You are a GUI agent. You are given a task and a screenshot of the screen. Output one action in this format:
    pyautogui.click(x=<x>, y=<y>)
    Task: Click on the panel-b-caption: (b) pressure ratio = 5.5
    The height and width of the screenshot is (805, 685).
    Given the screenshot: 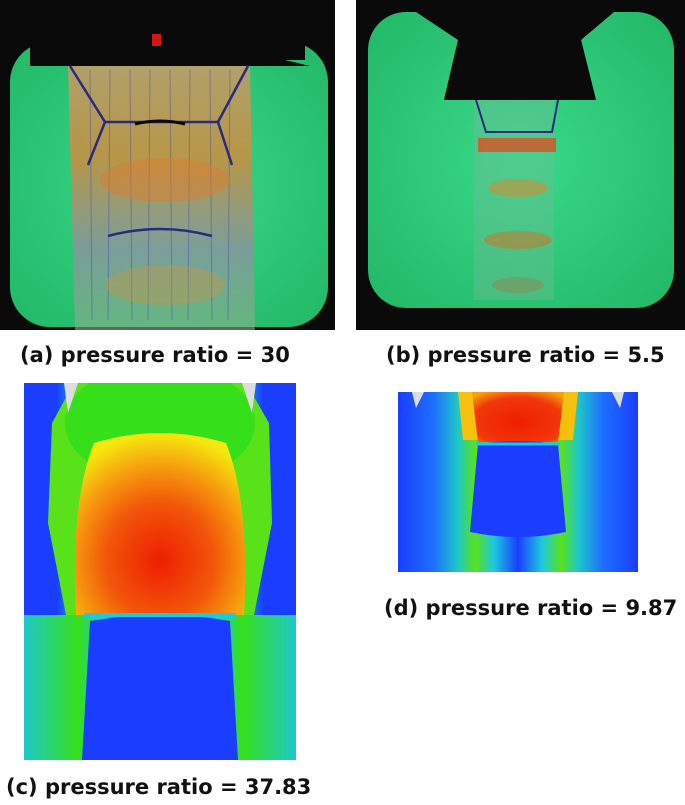 What is the action you would take?
    pyautogui.click(x=525, y=355)
    